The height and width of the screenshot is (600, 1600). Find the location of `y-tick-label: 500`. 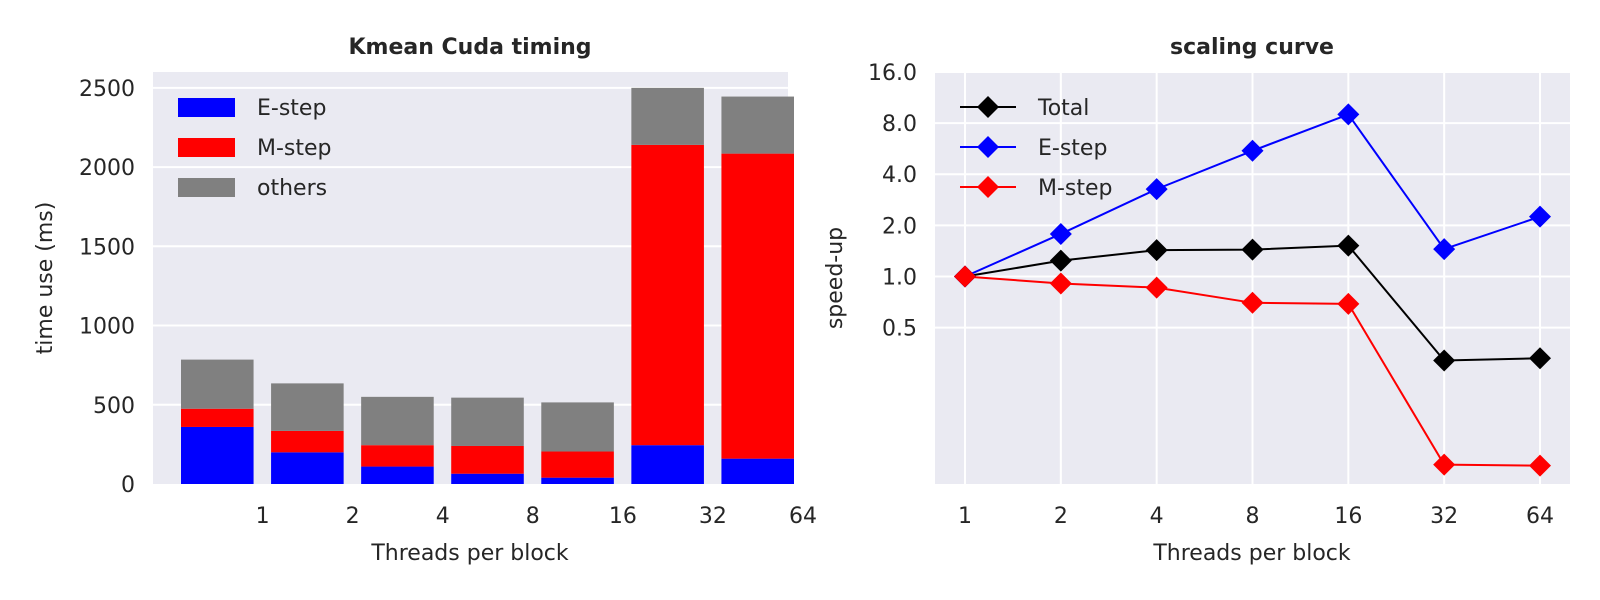

y-tick-label: 500 is located at coordinates (114, 406).